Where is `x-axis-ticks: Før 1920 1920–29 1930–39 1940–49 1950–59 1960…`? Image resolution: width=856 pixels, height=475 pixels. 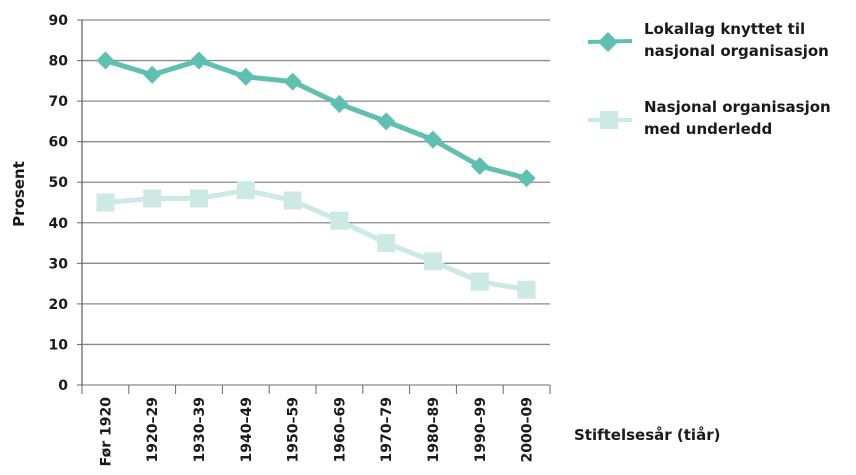 x-axis-ticks: Før 1920 1920–29 1930–39 1940–49 1950–59 1960… is located at coordinates (316, 426).